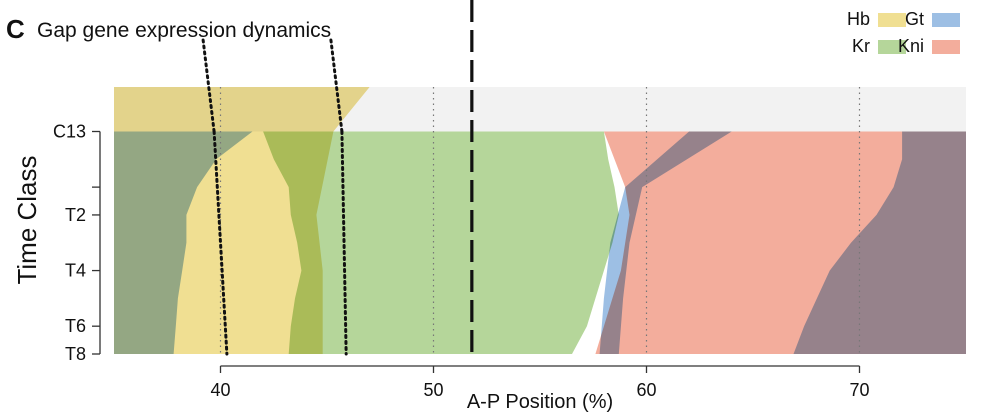 This screenshot has height=413, width=981. Describe the element at coordinates (892, 20) in the screenshot. I see `legend-swatch-hb` at that location.